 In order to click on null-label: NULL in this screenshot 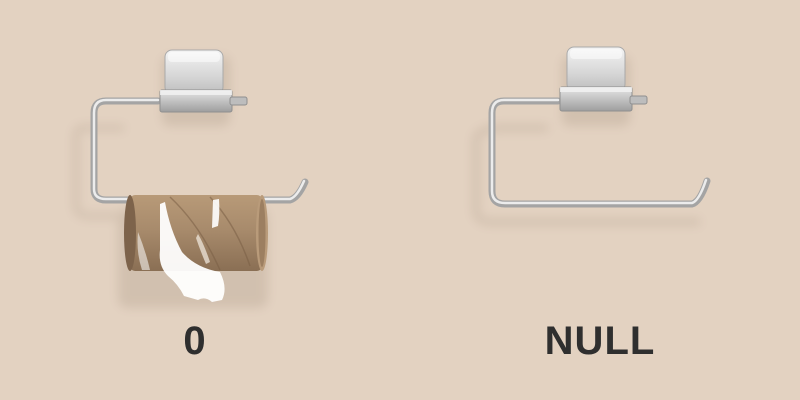, I will do `click(600, 341)`.